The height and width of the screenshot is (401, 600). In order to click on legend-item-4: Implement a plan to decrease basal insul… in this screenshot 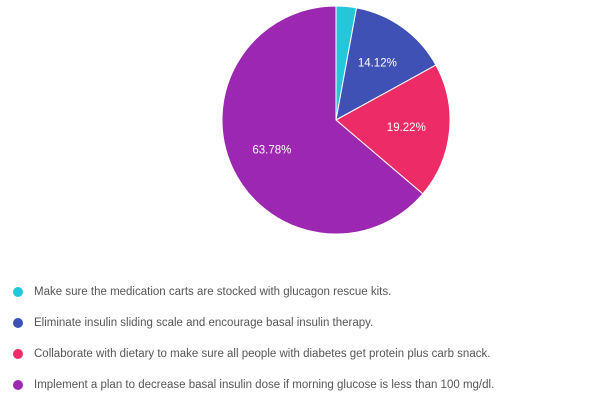, I will do `click(303, 384)`.